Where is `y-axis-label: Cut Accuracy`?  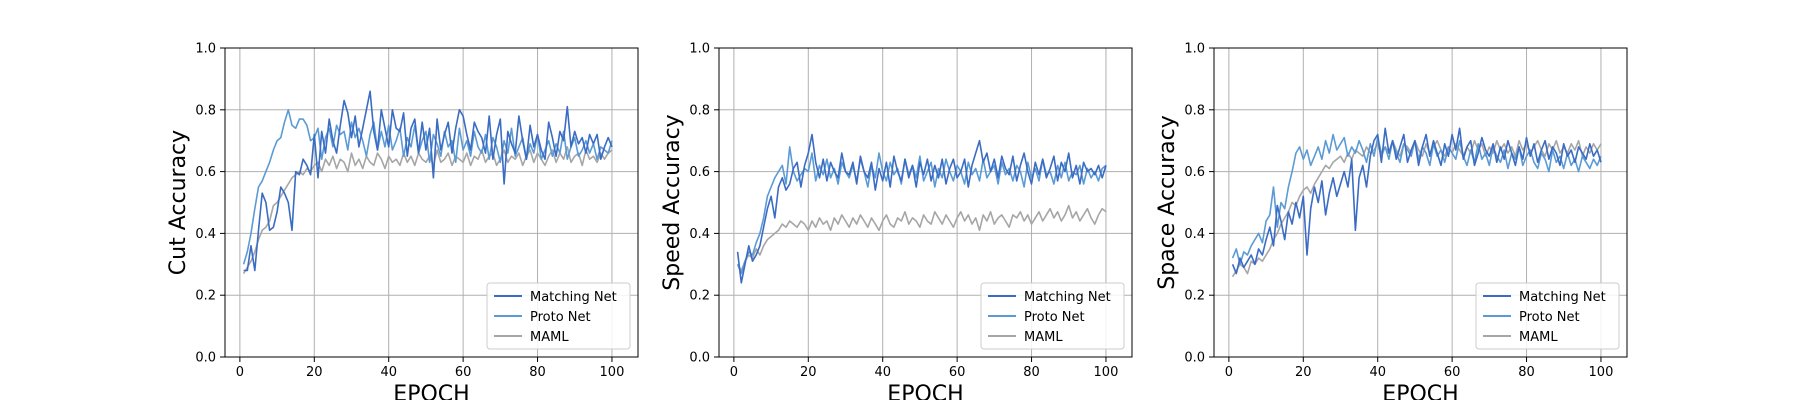 y-axis-label: Cut Accuracy is located at coordinates (178, 202).